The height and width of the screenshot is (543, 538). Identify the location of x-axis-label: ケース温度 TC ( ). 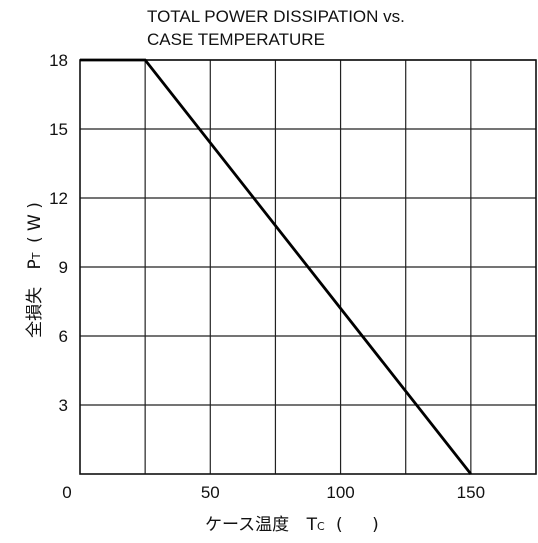
(292, 525).